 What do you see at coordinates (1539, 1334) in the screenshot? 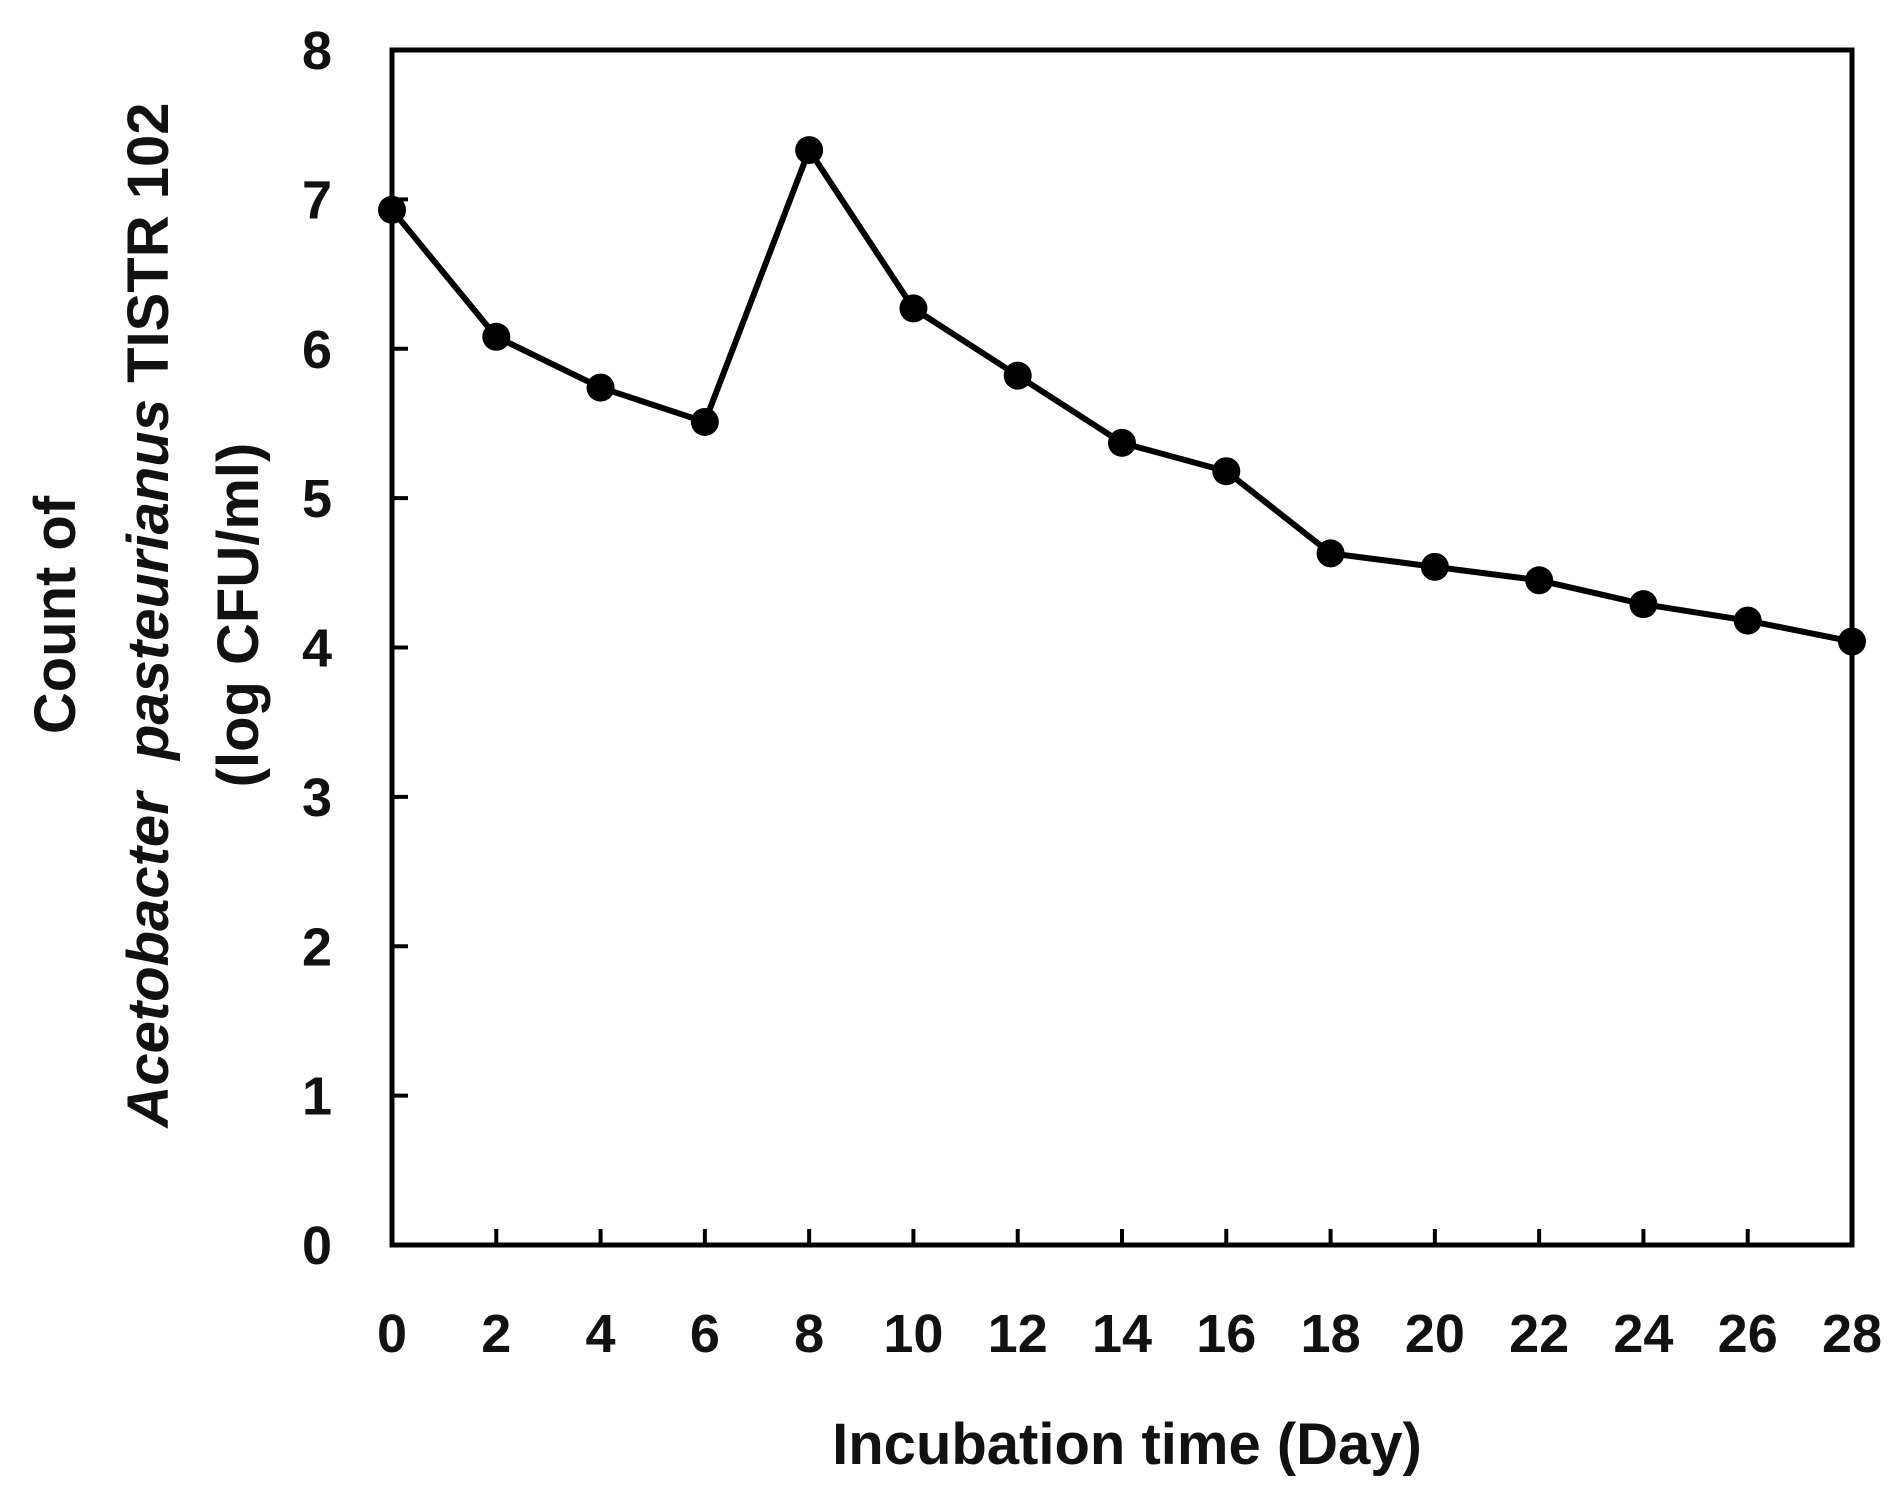
I see `x-tick-label: 22` at bounding box center [1539, 1334].